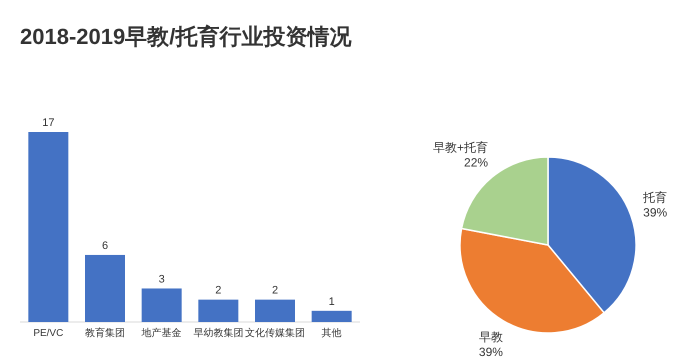 The image size is (700, 364). What do you see at coordinates (48, 123) in the screenshot?
I see `data-label: 17` at bounding box center [48, 123].